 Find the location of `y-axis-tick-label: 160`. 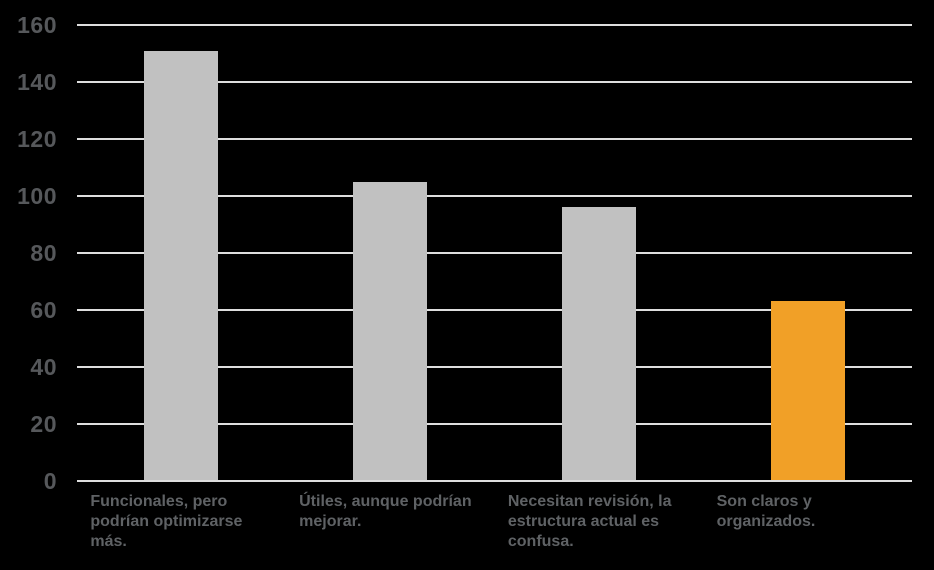

y-axis-tick-label: 160 is located at coordinates (37, 25).